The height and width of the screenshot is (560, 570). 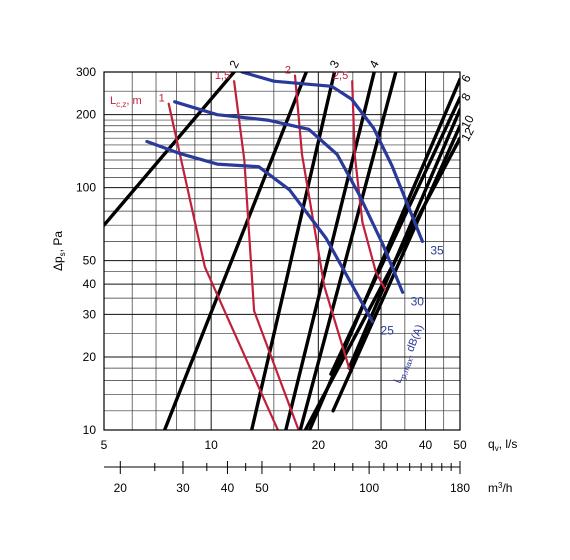 I want to click on y-axis-ticks: 10 20 30 40 50 100 200 300, so click(x=86, y=251).